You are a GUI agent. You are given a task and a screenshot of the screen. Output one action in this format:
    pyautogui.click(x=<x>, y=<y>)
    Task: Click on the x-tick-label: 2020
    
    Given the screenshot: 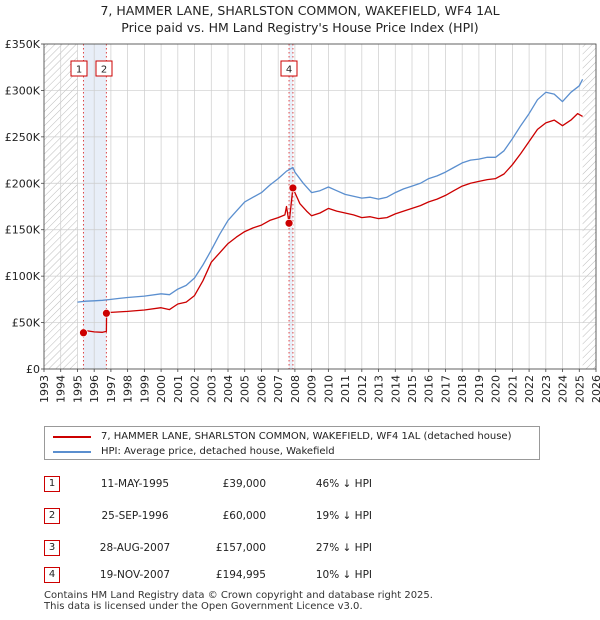 What is the action you would take?
    pyautogui.click(x=496, y=389)
    